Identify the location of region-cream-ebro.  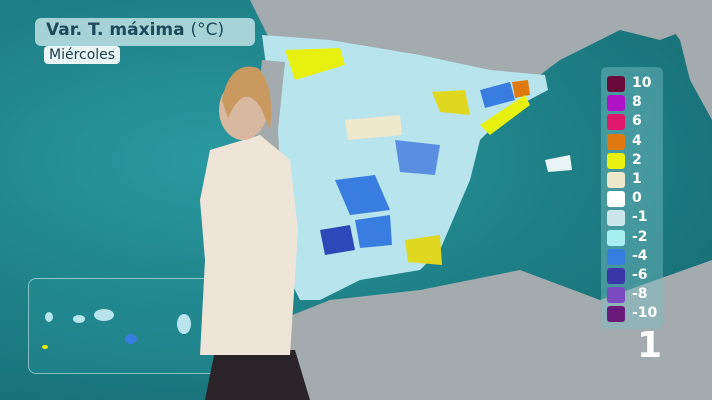
(373, 127).